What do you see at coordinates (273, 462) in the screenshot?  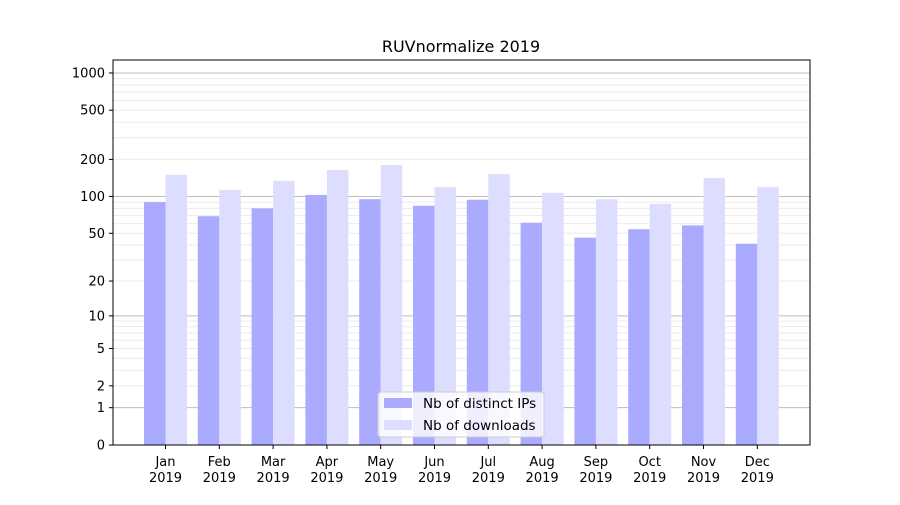 I see `x-tick-label: Mar` at bounding box center [273, 462].